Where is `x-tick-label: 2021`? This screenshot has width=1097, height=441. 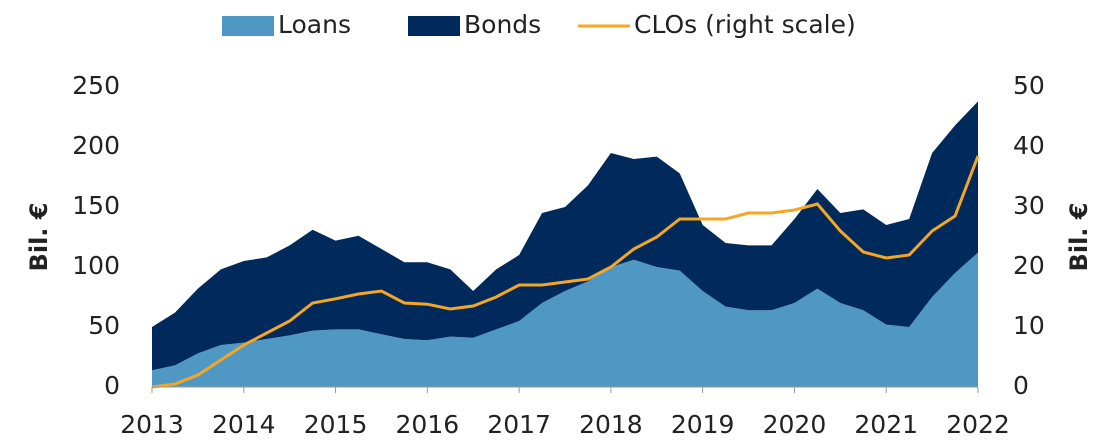
x-tick-label: 2021 is located at coordinates (886, 424).